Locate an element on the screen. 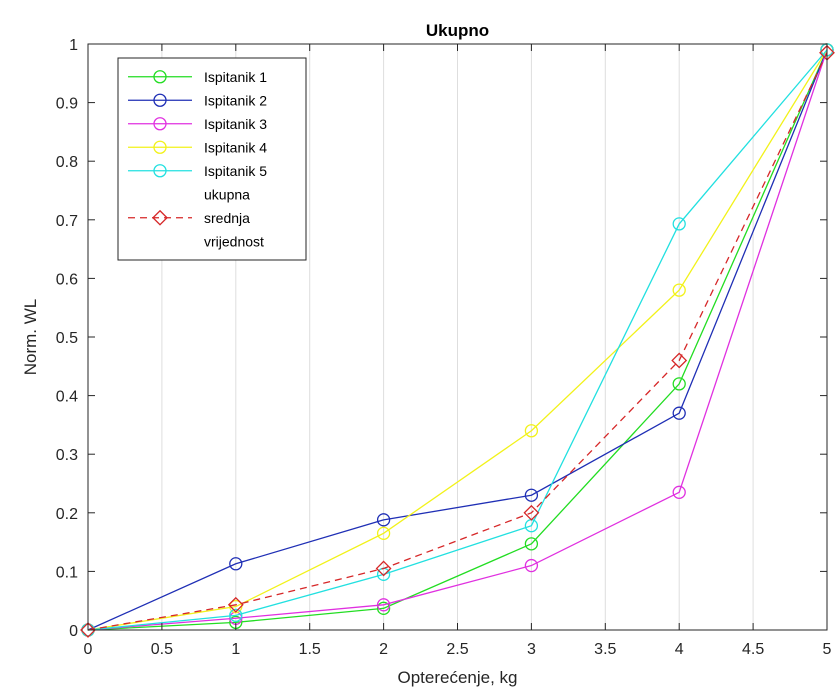 The height and width of the screenshot is (700, 835). legend-label: Ispitanik 1 is located at coordinates (235, 77).